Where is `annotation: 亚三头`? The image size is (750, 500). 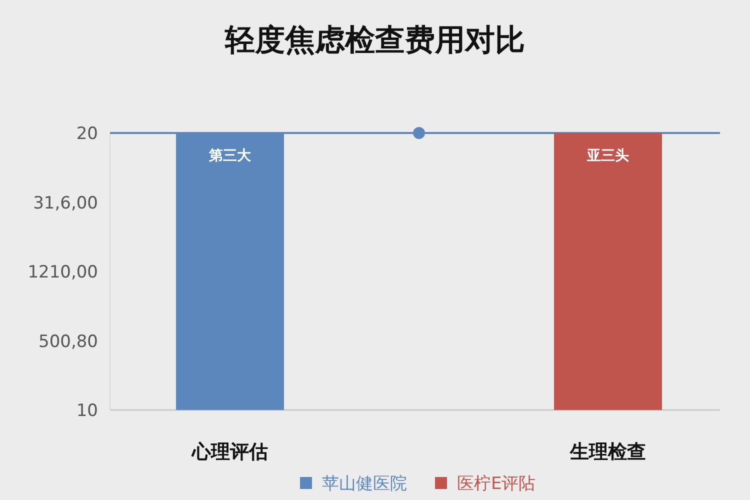
annotation: 亚三头 is located at coordinates (607, 156).